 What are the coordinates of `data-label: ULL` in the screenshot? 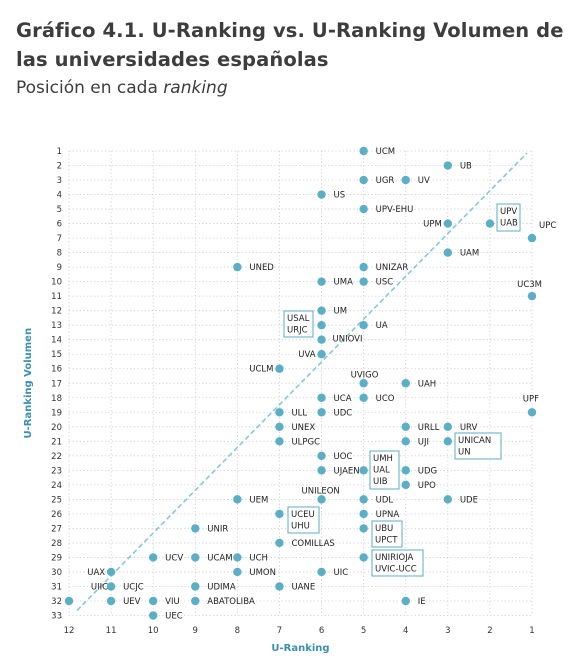 It's located at (299, 413).